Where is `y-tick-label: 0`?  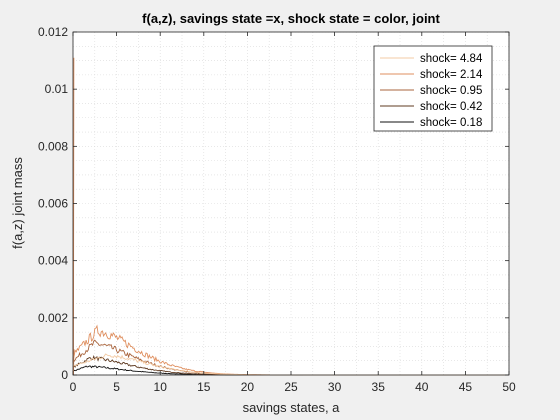
y-tick-label: 0 is located at coordinates (64, 375).